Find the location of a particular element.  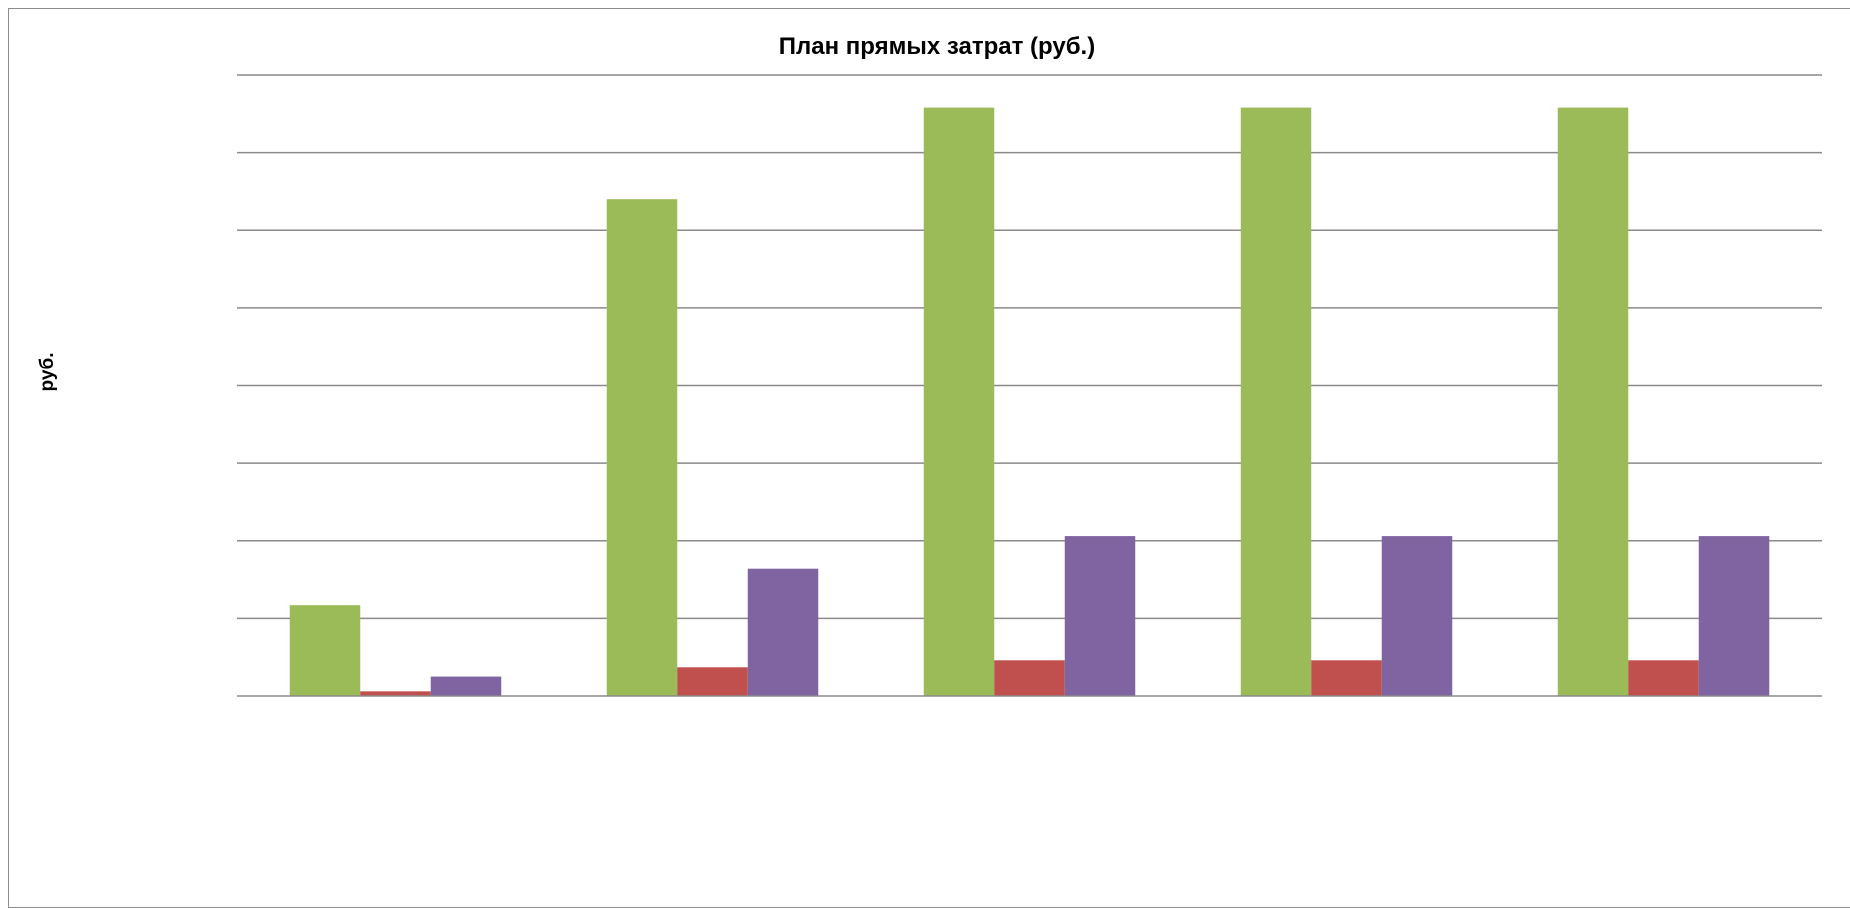

chart-title: План прямых затрат (руб.) is located at coordinates (937, 46).